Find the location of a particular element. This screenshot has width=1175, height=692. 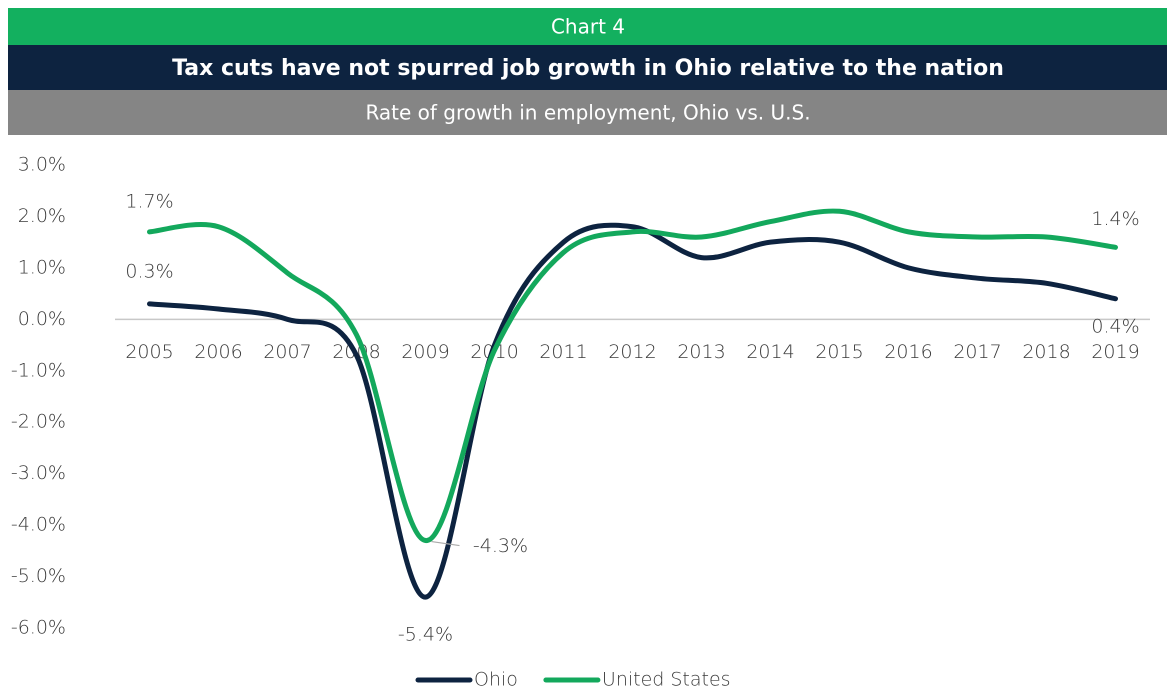

y-tick-label: -2.0% is located at coordinates (38, 422).